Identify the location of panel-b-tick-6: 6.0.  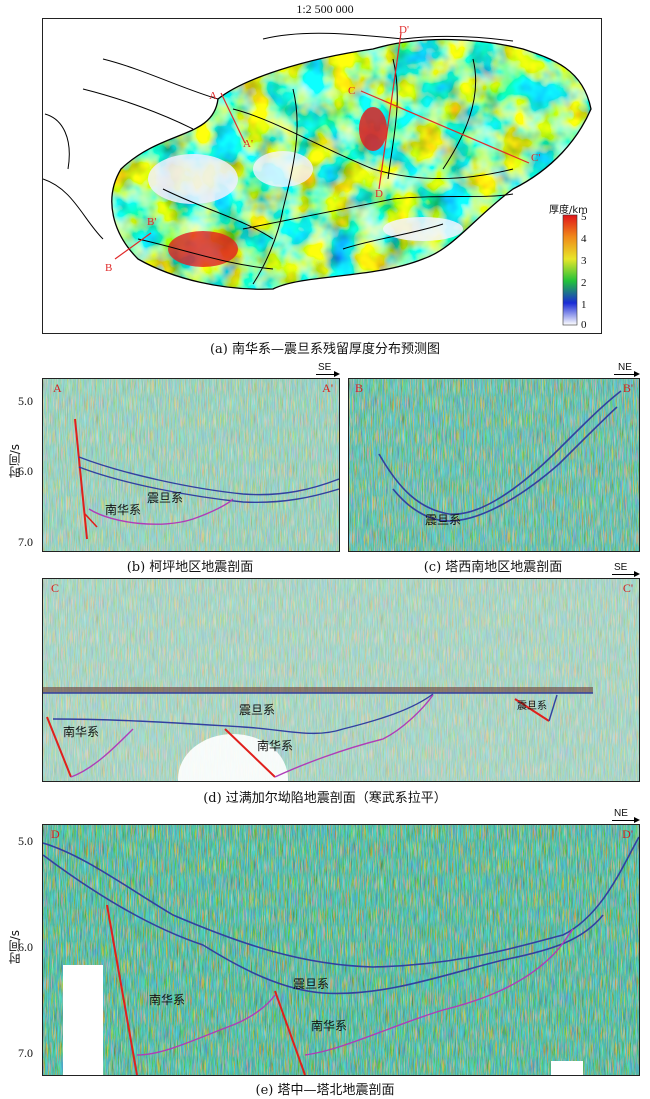
(25, 471).